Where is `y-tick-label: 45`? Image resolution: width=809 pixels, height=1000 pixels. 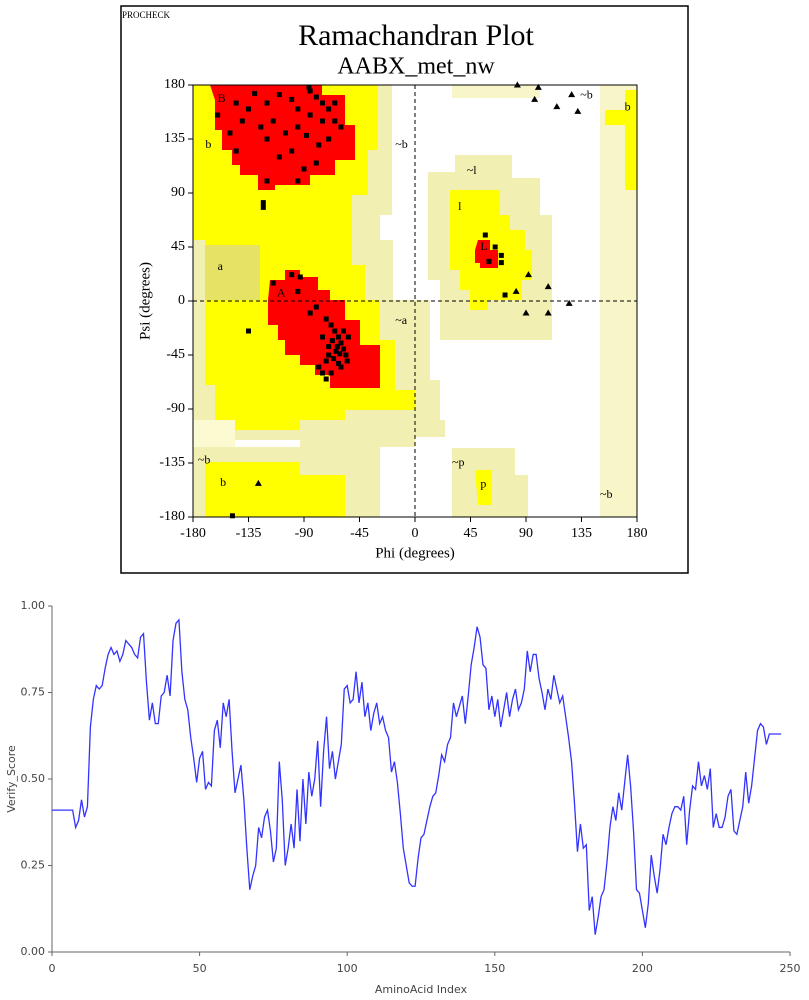
y-tick-label: 45 is located at coordinates (178, 246).